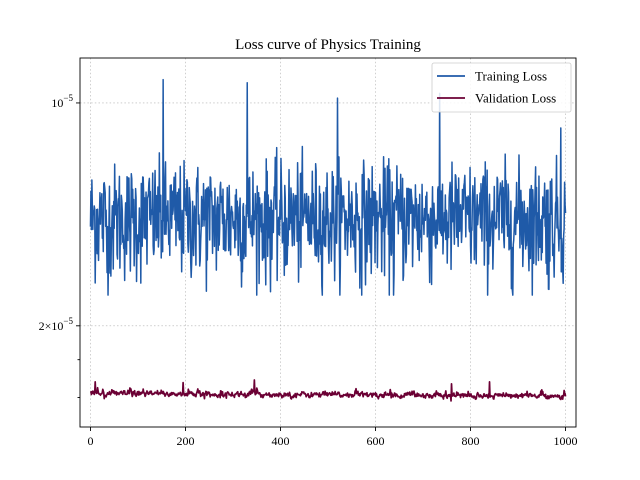 The image size is (640, 480). What do you see at coordinates (376, 441) in the screenshot?
I see `x-tick-label: 600` at bounding box center [376, 441].